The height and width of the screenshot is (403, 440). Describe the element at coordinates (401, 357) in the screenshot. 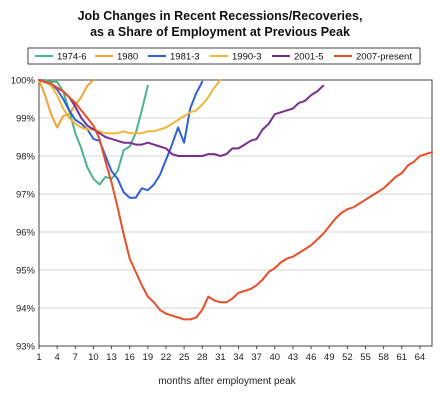

I see `x-tick-label: 61` at that location.